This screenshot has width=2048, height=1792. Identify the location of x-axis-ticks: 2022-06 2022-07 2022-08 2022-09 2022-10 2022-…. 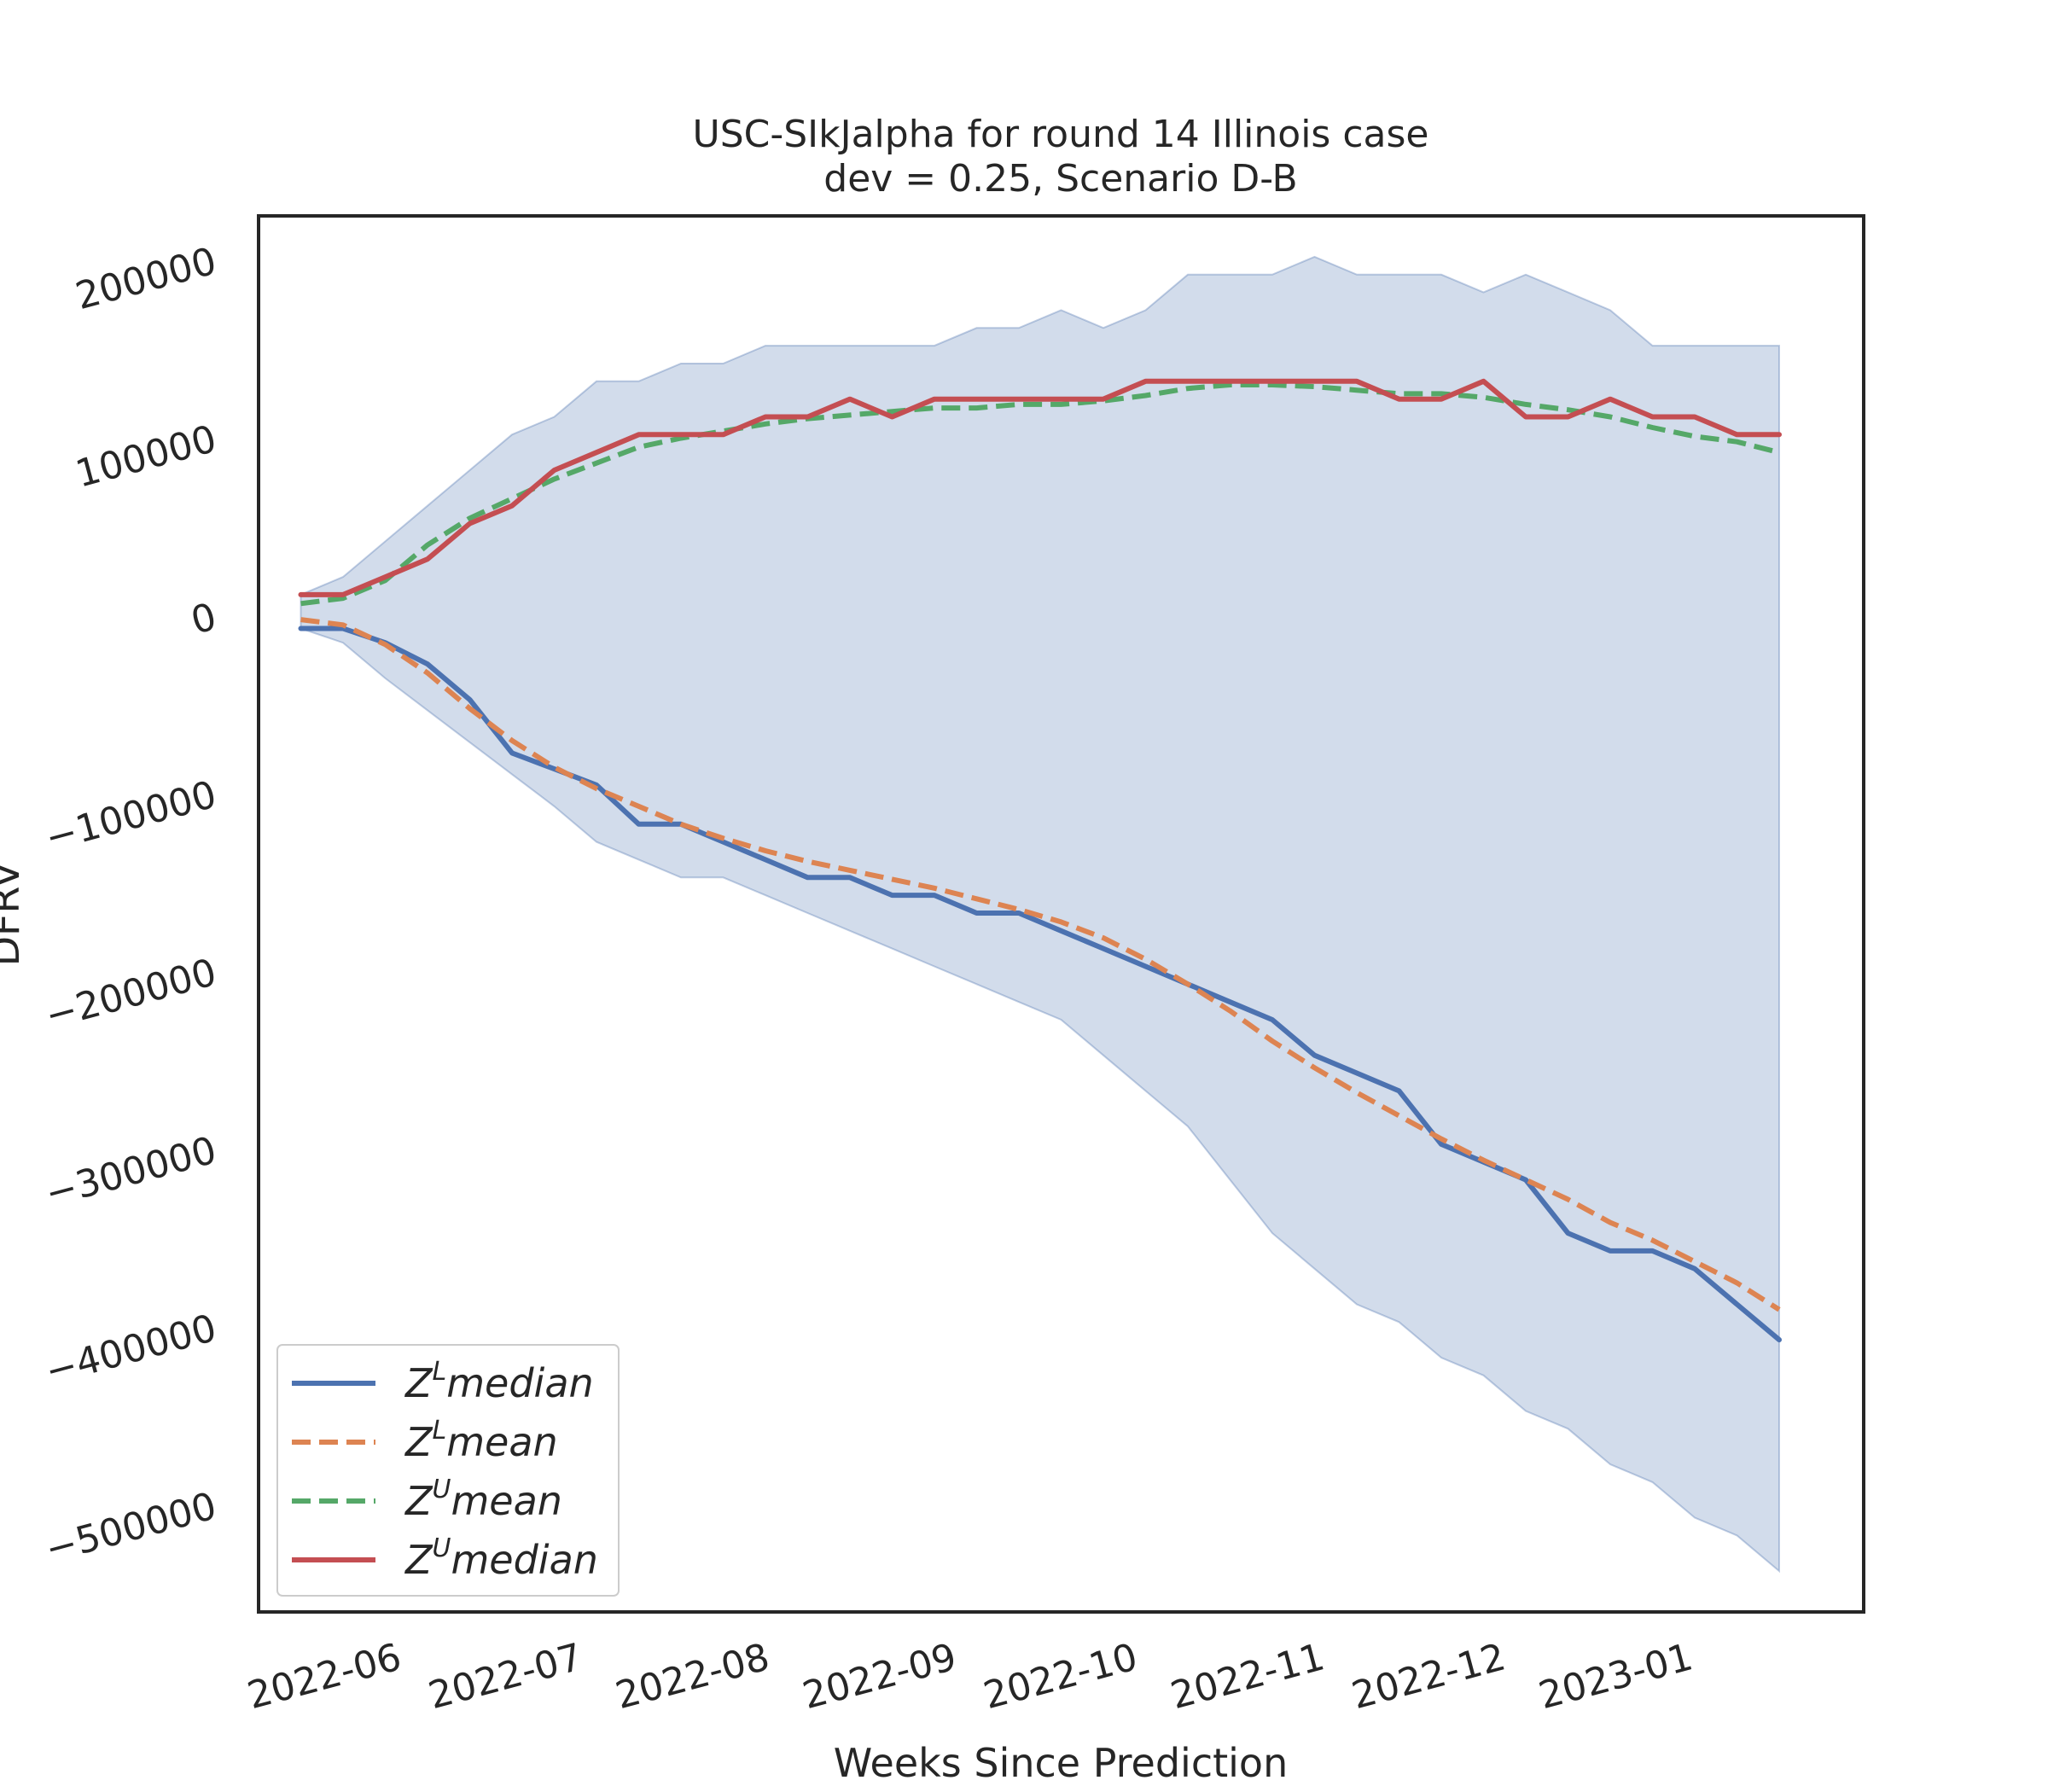
(970, 1676).